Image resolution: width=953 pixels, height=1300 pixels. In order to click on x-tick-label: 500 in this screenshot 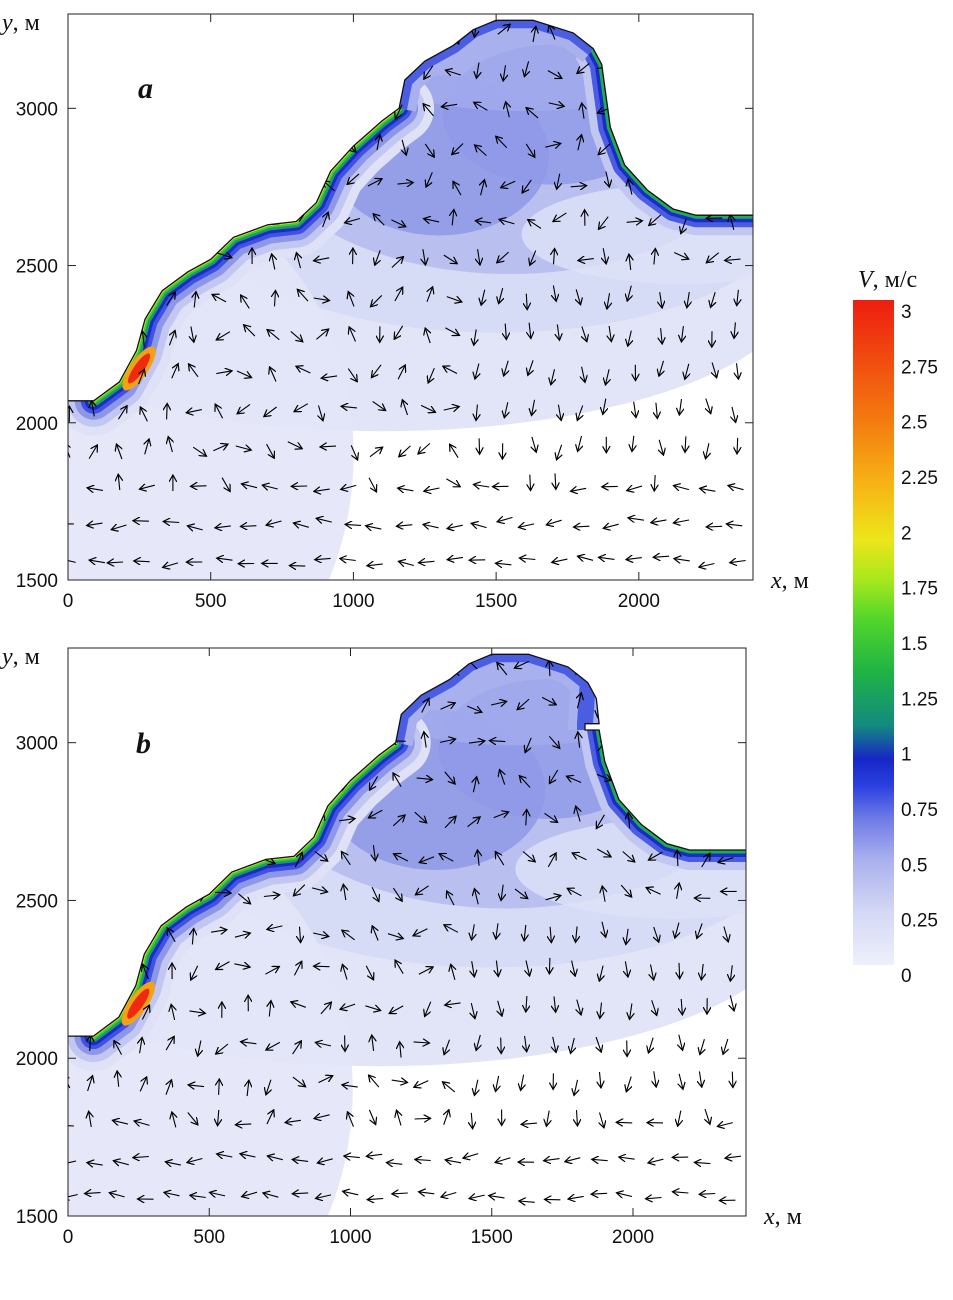, I will do `click(209, 1237)`.